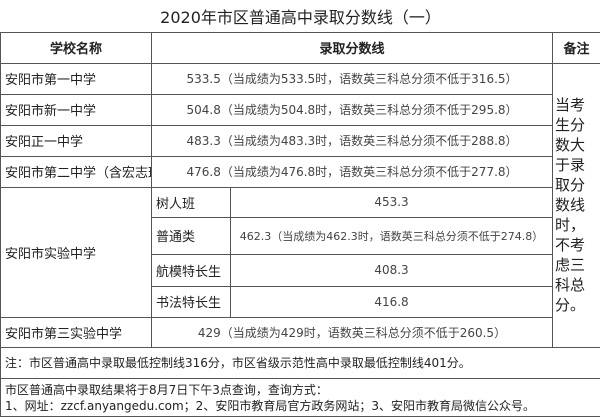 The width and height of the screenshot is (600, 417). Describe the element at coordinates (352, 171) in the screenshot. I see `score-cell: 476.8（当成绩为476.8时，语数英三科总分须不低于277.8）` at that location.